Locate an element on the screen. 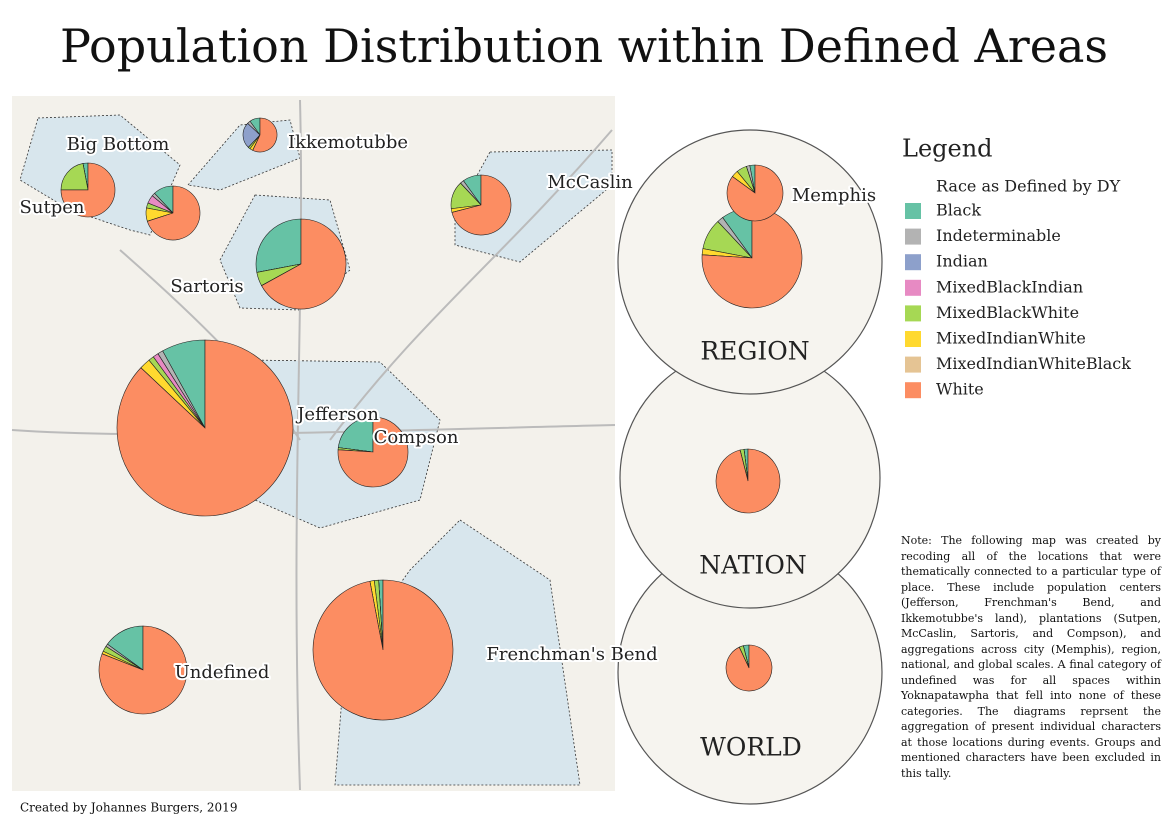  area-label: McCaslin is located at coordinates (590, 182).